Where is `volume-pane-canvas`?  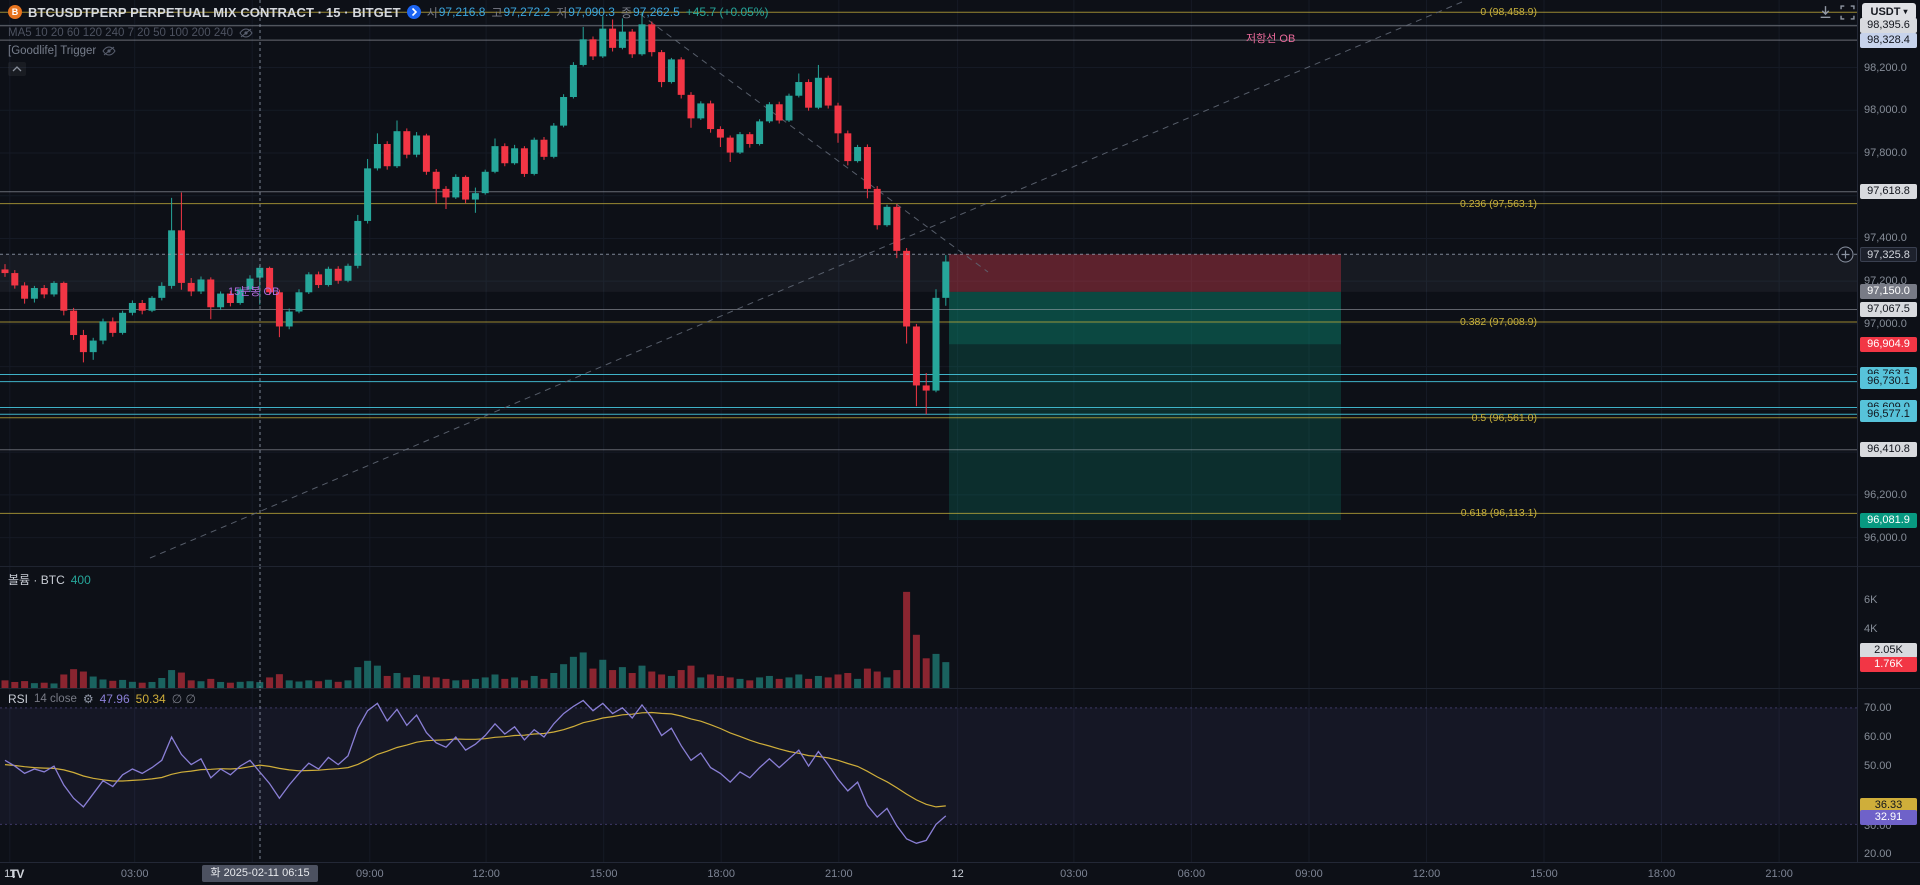 volume-pane-canvas is located at coordinates (928, 627).